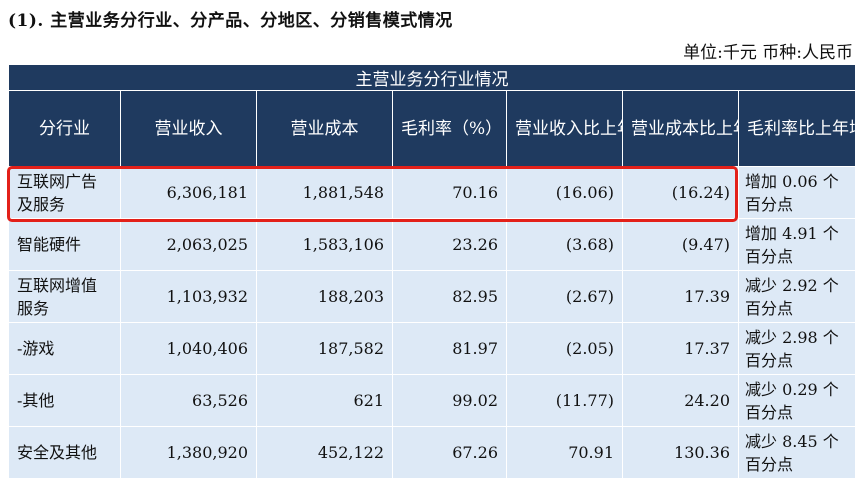 This screenshot has height=498, width=865. Describe the element at coordinates (449, 128) in the screenshot. I see `header-margin: 毛利率（%）` at that location.